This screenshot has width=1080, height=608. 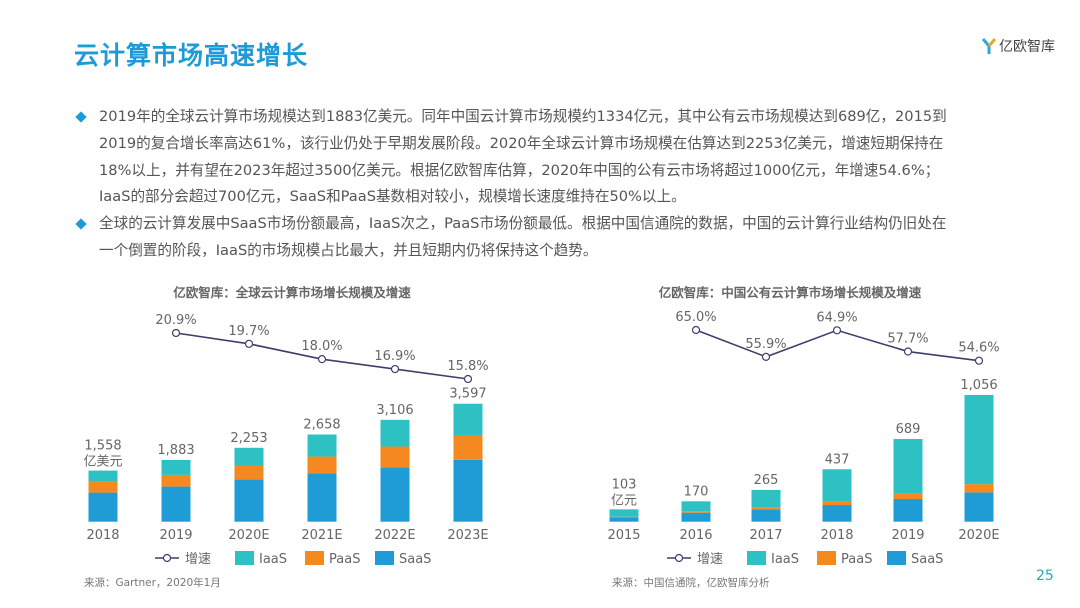 I want to click on x-tick-label: 2020E, so click(x=978, y=535).